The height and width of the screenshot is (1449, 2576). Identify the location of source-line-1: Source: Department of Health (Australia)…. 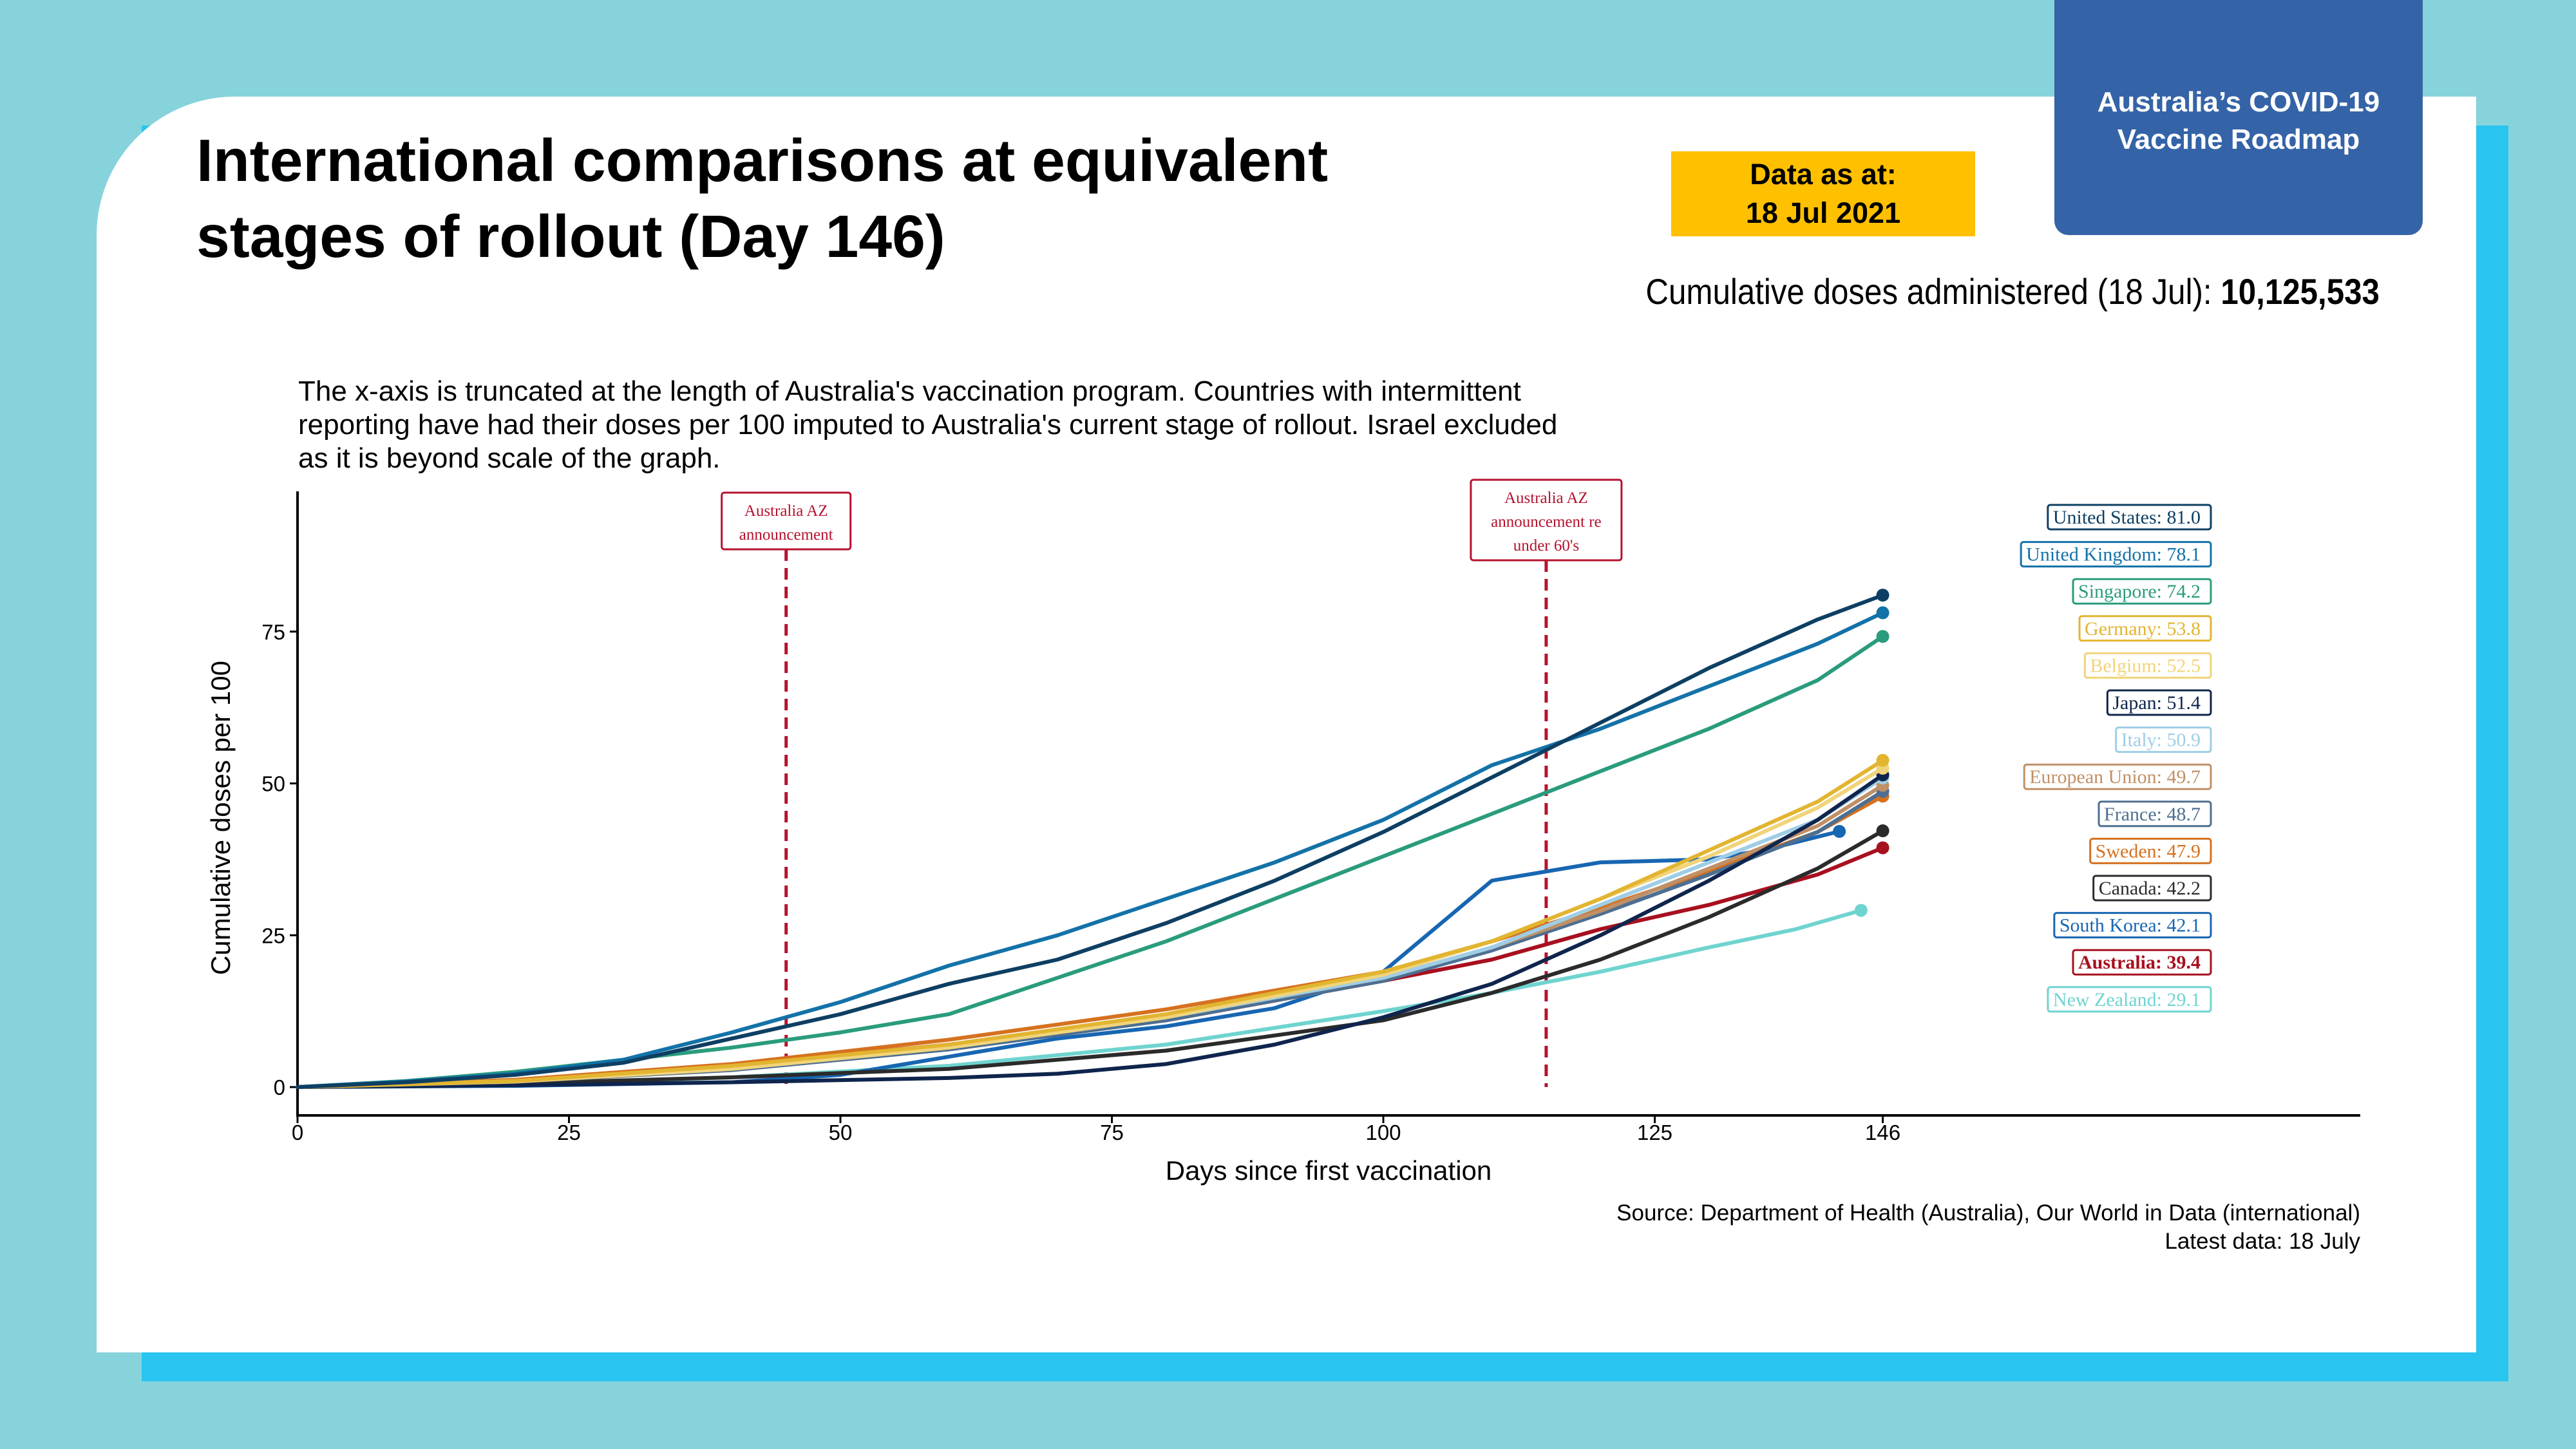
(1988, 1213).